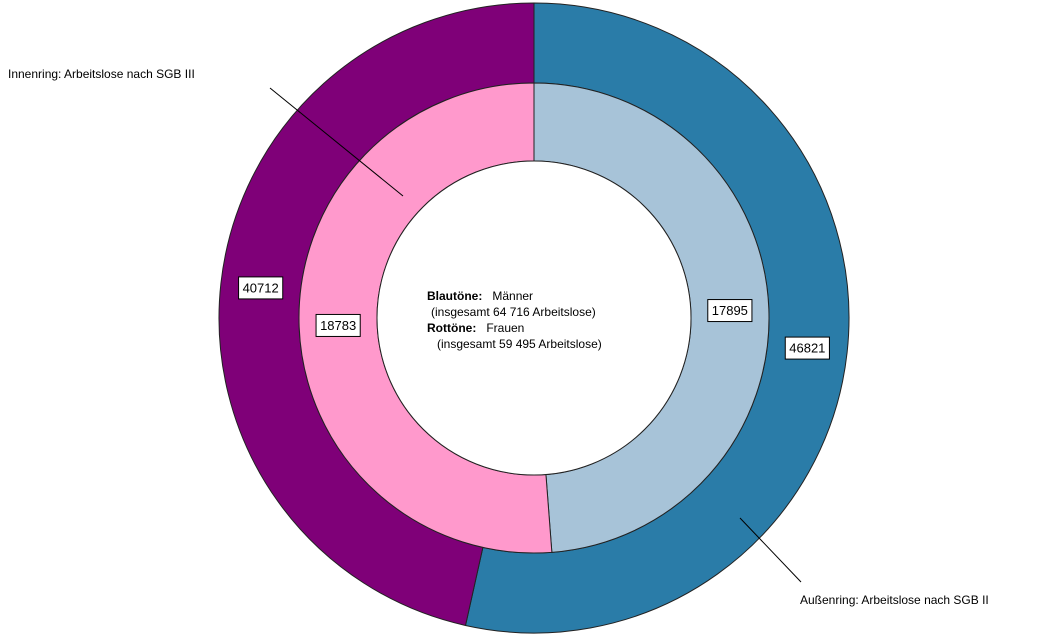 This screenshot has height=637, width=1064. I want to click on data-label-text: 46821, so click(807, 348).